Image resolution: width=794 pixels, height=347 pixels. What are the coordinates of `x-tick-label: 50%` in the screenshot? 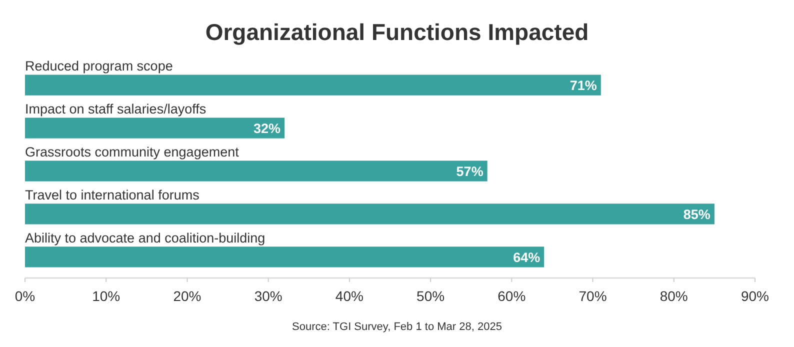 It's located at (430, 296).